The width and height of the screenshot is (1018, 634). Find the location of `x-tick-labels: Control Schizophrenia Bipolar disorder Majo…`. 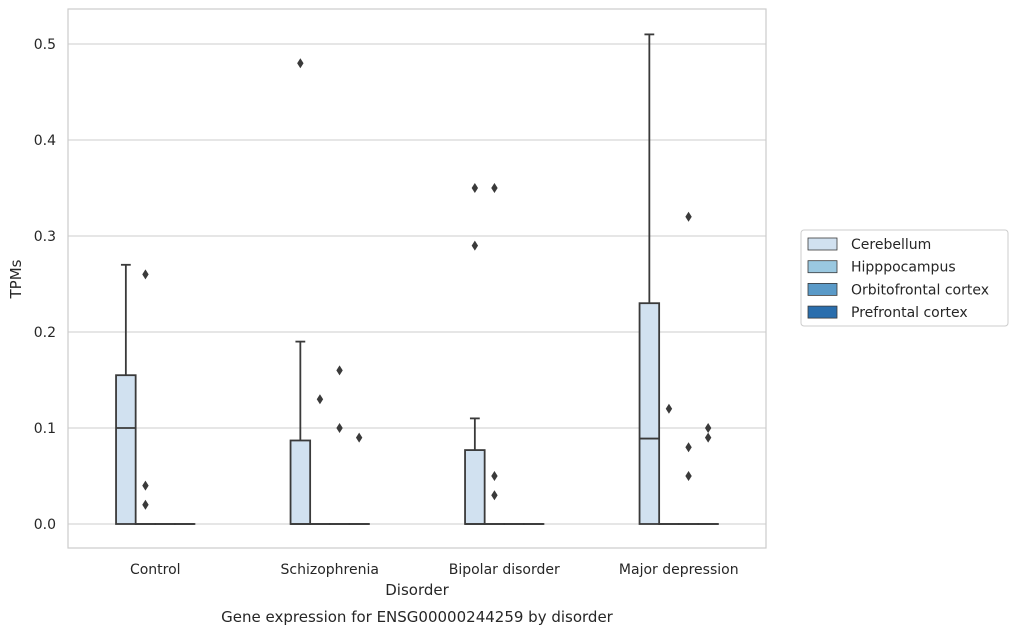

x-tick-labels: Control Schizophrenia Bipolar disorder Majo… is located at coordinates (434, 570).